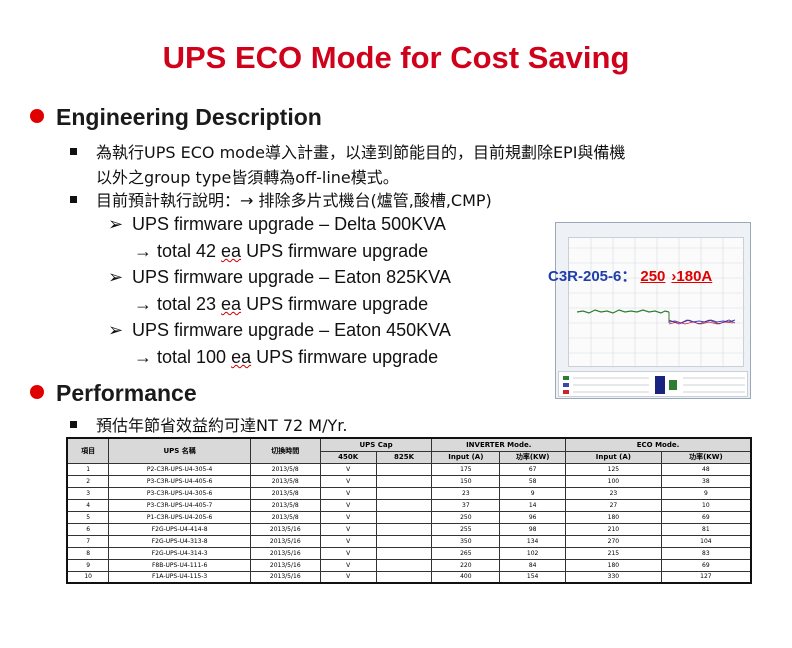 This screenshot has width=792, height=648. What do you see at coordinates (657, 303) in the screenshot?
I see `chart-graphic` at bounding box center [657, 303].